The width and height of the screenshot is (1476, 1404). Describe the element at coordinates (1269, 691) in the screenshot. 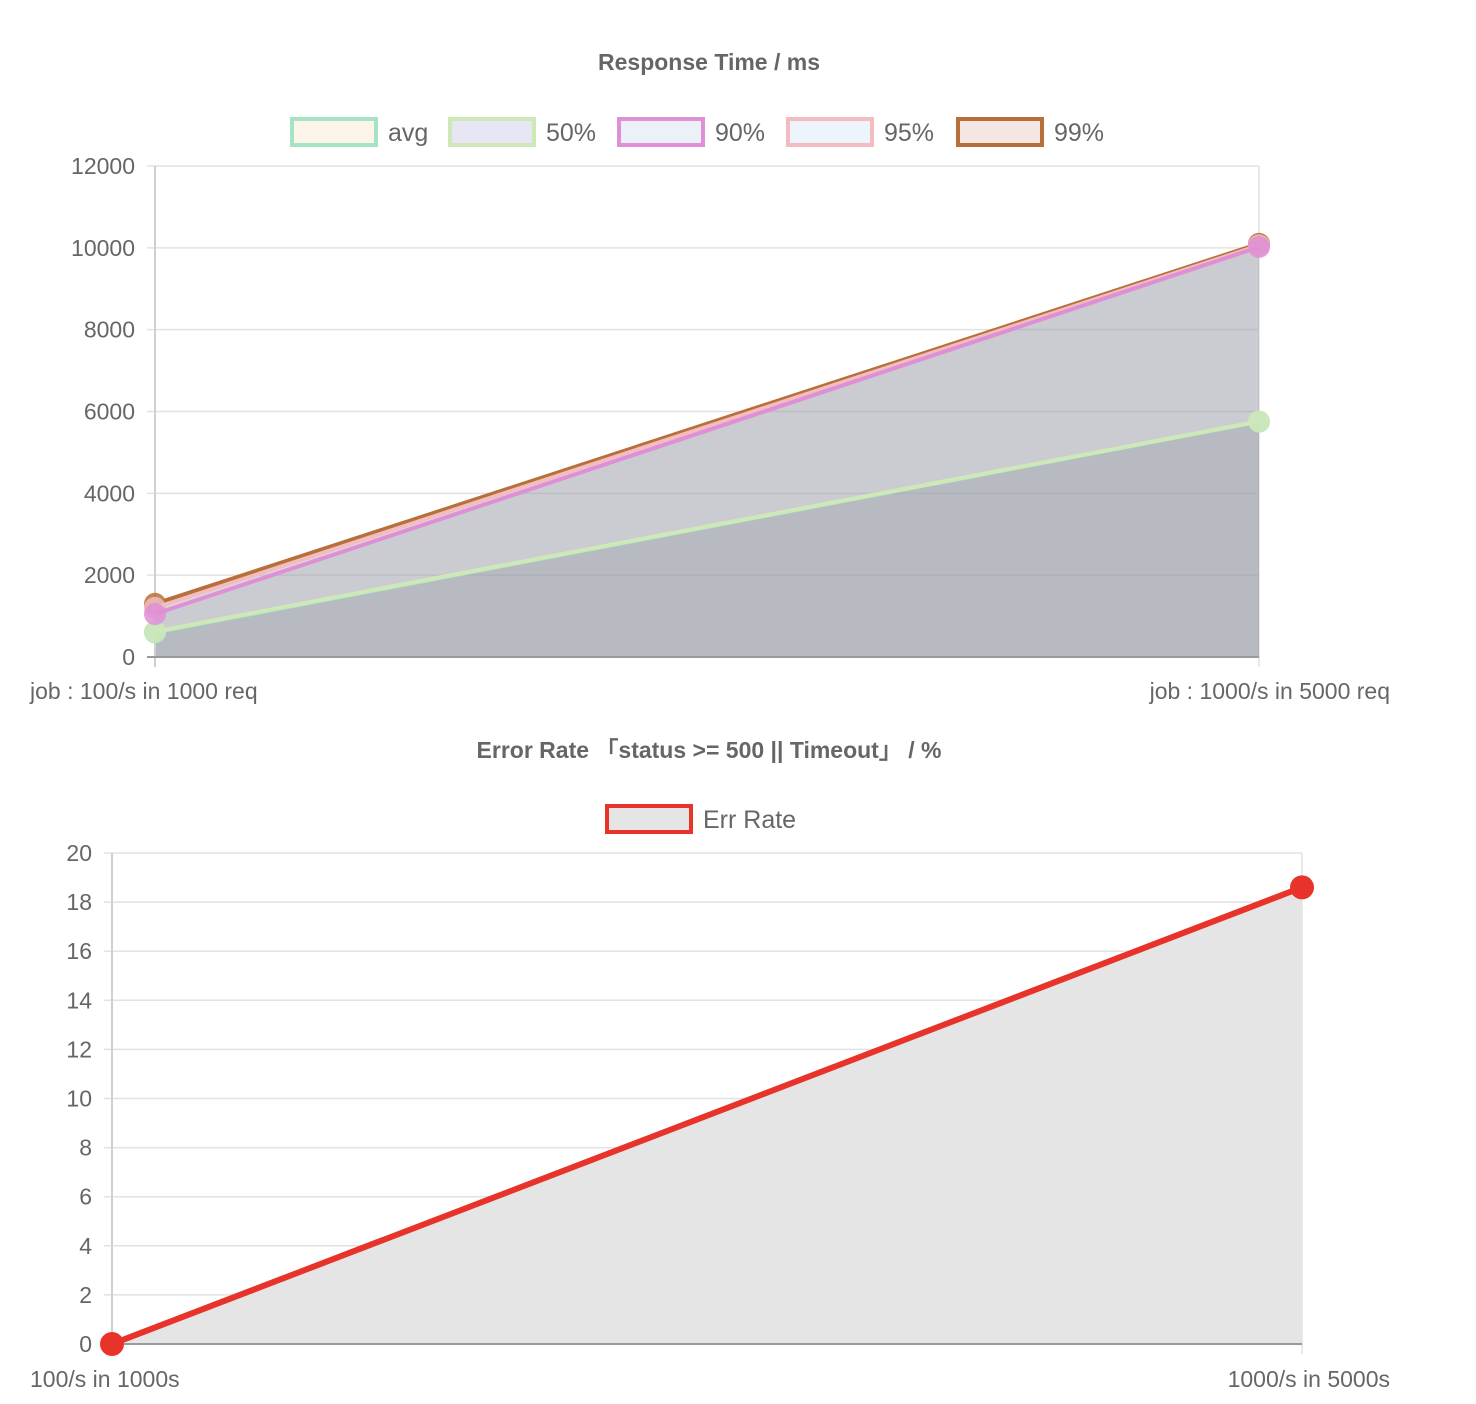

I see `x-tick-label: job : 1000/s in 5000 req` at that location.